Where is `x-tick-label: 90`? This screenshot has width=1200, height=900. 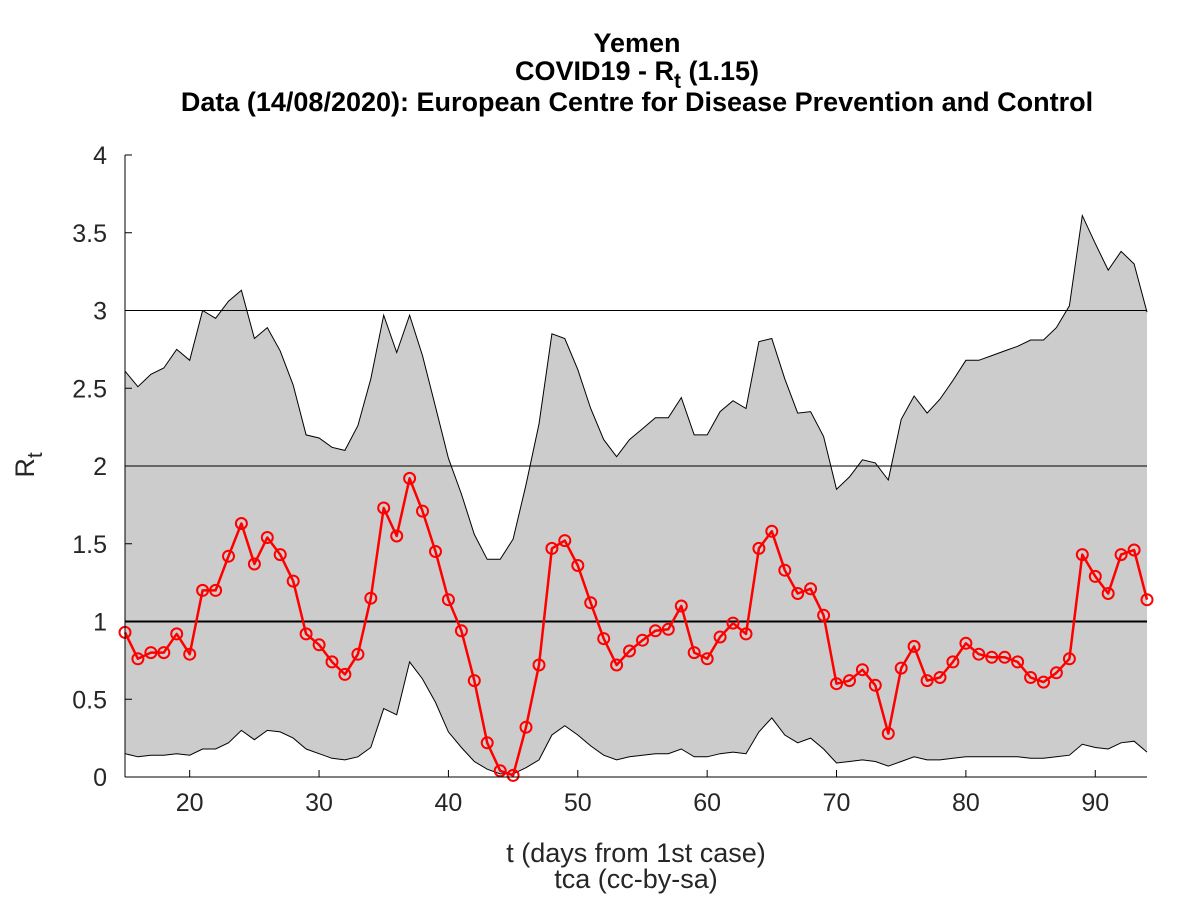 x-tick-label: 90 is located at coordinates (1095, 803).